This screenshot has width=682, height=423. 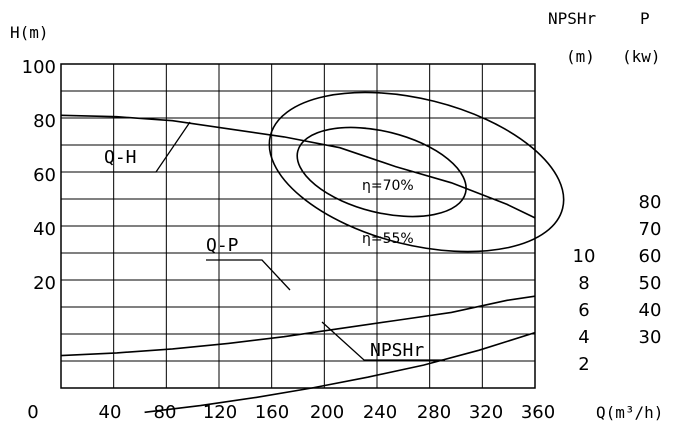 What do you see at coordinates (272, 412) in the screenshot?
I see `x-tick-label: 160` at bounding box center [272, 412].